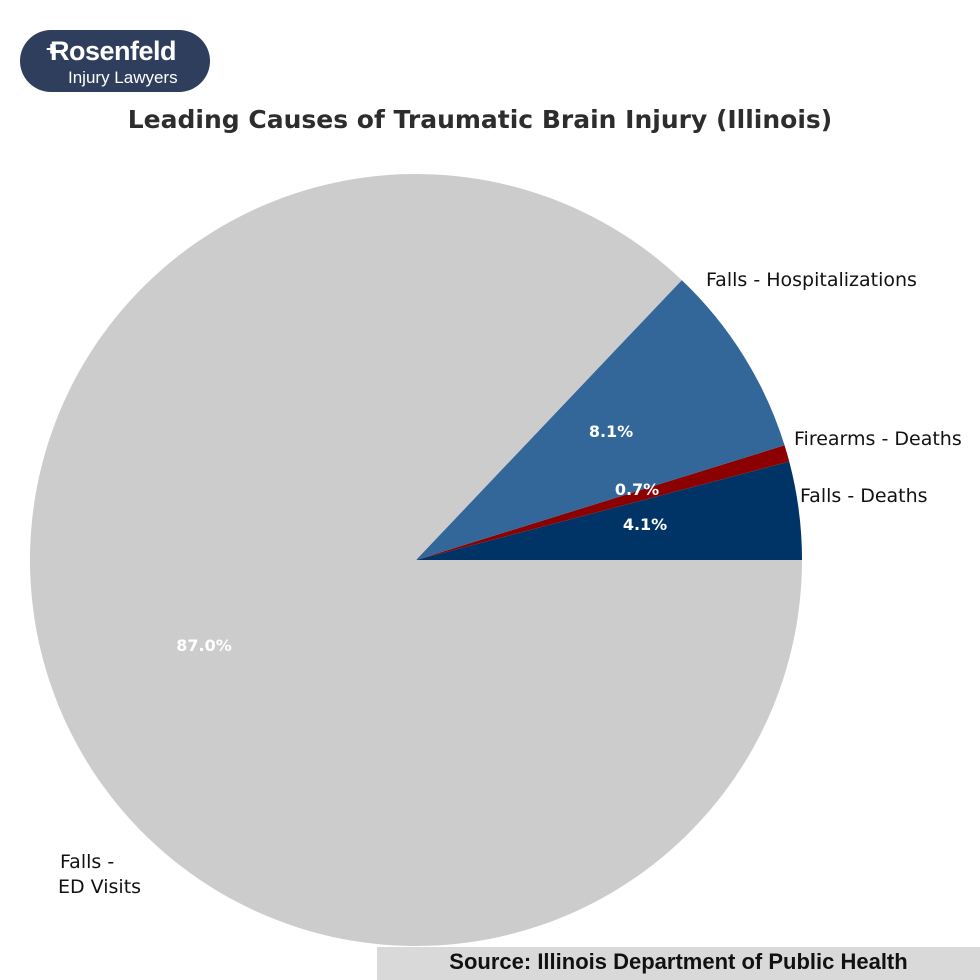  I want to click on pie-slice-falls-deaths, so click(609, 510).